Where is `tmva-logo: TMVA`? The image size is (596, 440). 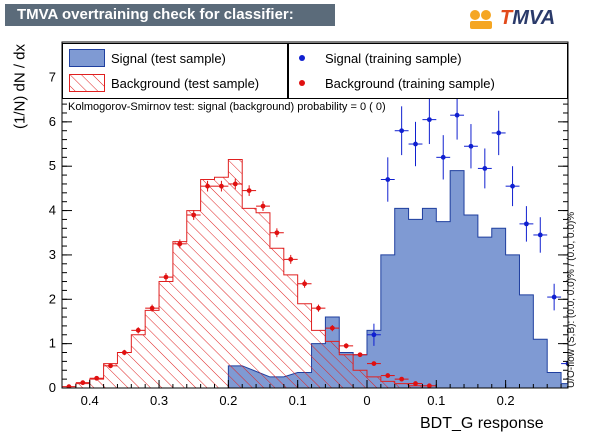 tmva-logo: TMVA is located at coordinates (529, 20).